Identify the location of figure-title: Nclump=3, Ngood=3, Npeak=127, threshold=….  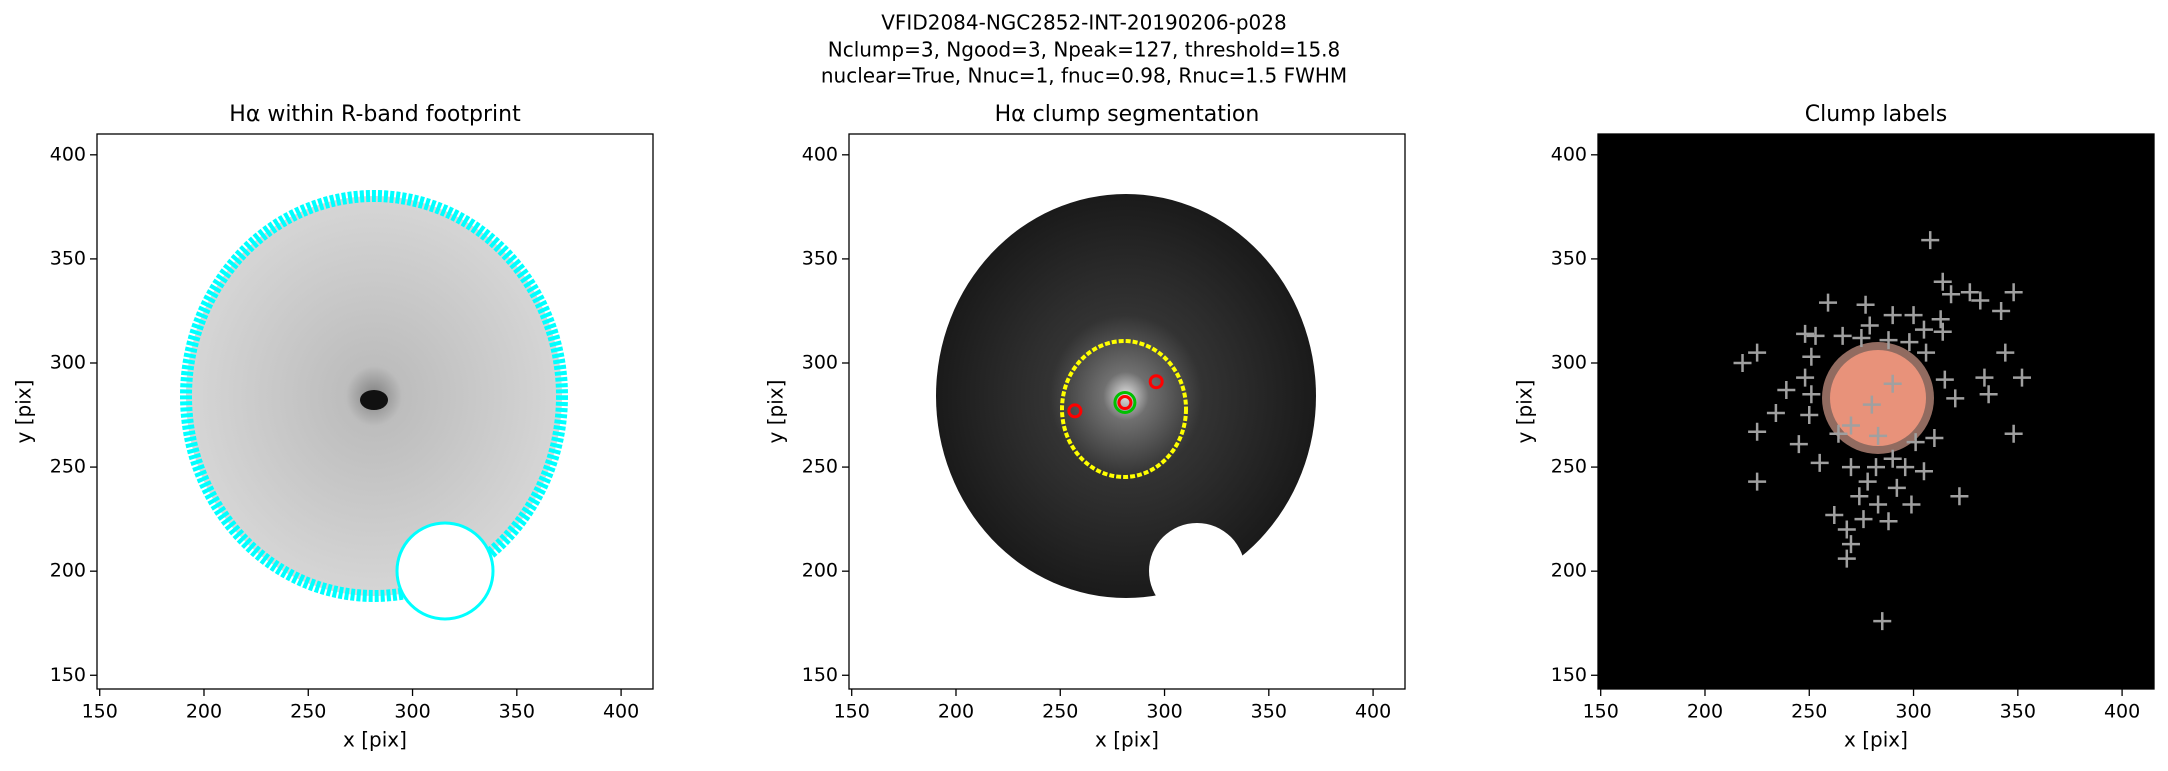
(1084, 50).